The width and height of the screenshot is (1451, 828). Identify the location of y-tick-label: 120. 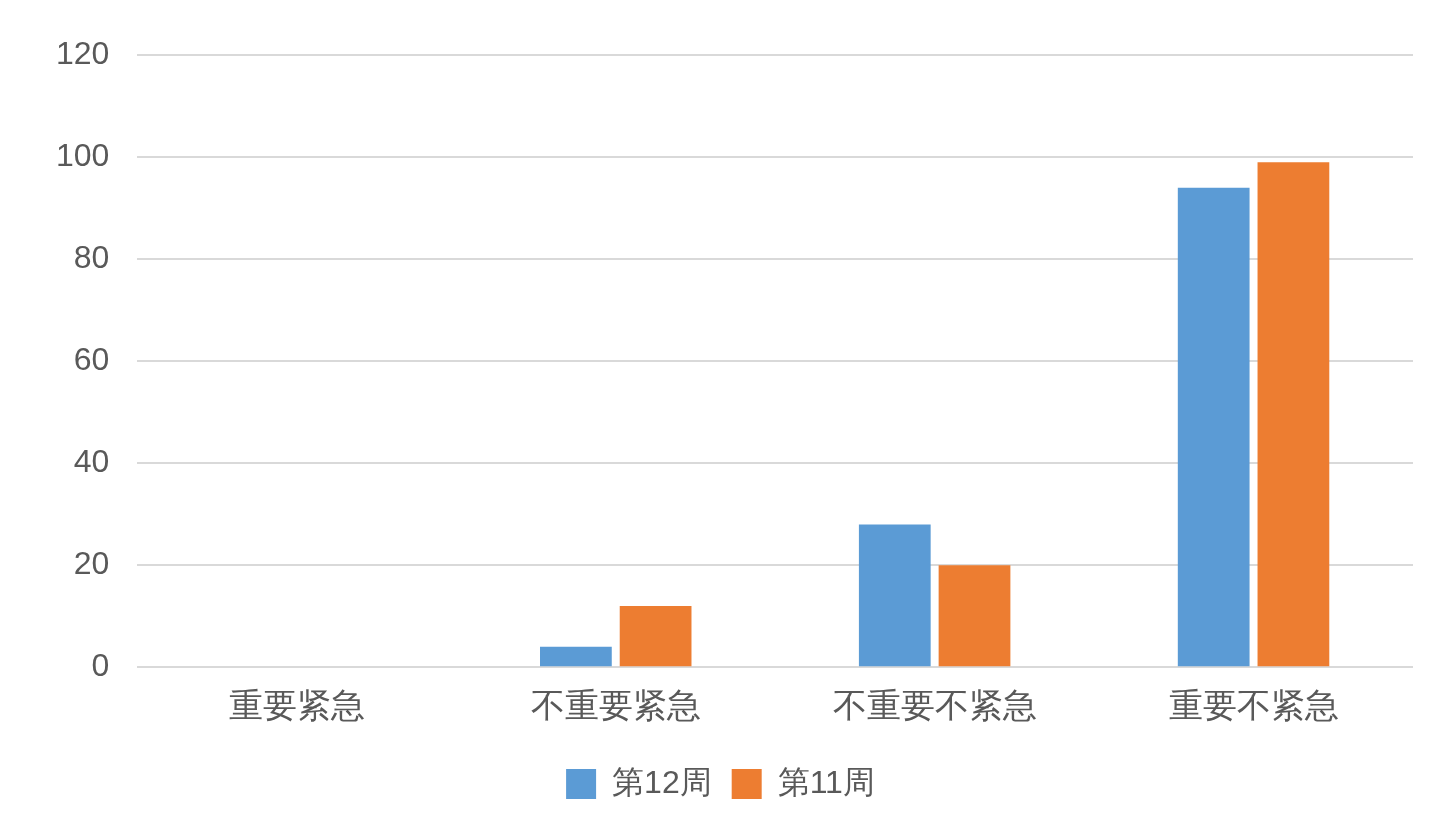
(83, 53).